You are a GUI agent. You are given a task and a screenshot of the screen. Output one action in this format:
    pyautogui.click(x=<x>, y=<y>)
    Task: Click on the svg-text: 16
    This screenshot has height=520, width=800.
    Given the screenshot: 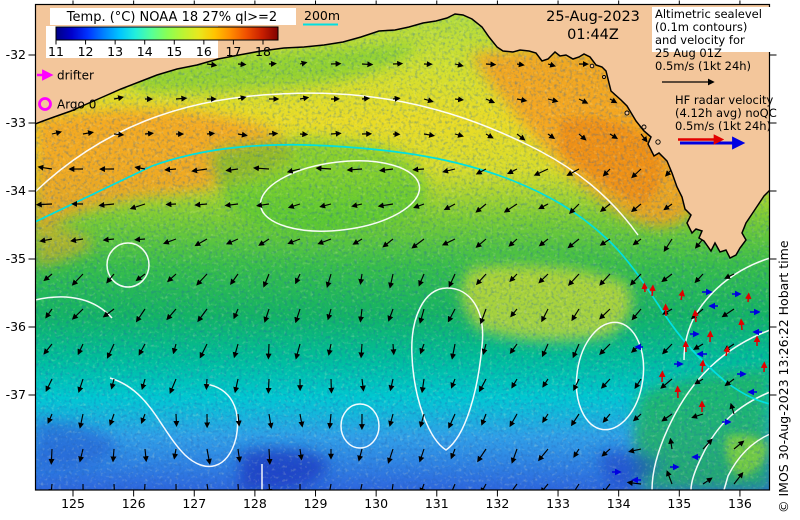 What is the action you would take?
    pyautogui.click(x=204, y=51)
    